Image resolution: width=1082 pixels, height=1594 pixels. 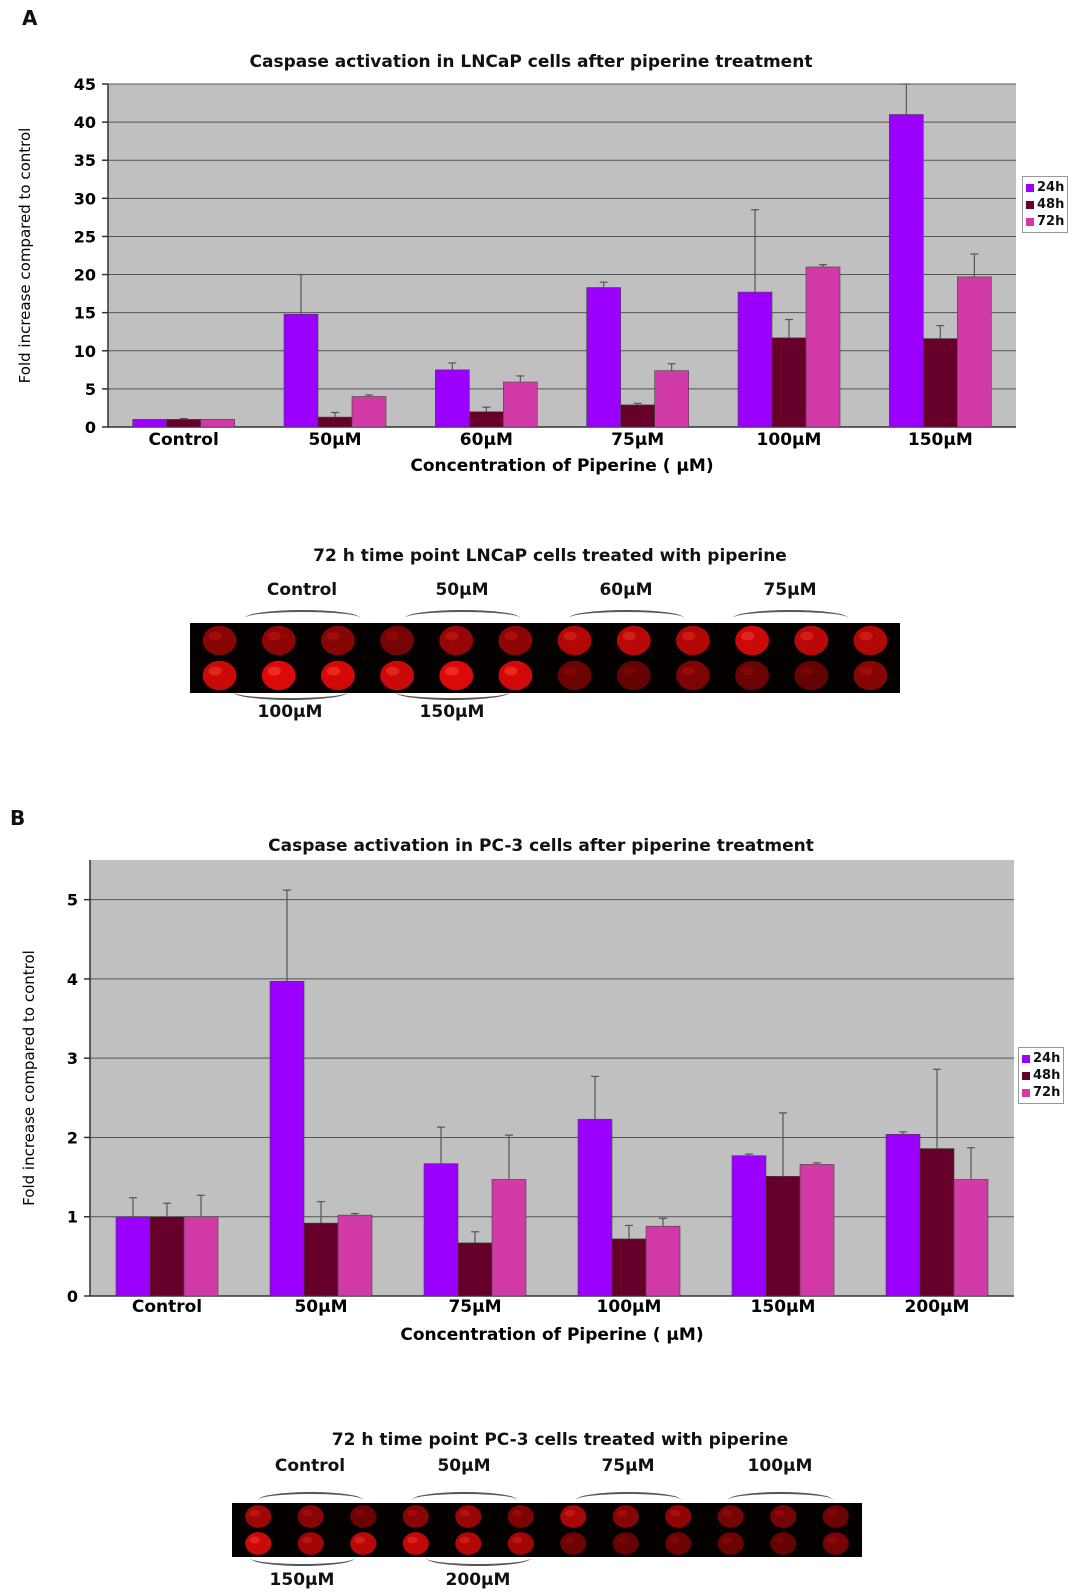 I want to click on chart-a-category-label: 100μM, so click(x=789, y=440).